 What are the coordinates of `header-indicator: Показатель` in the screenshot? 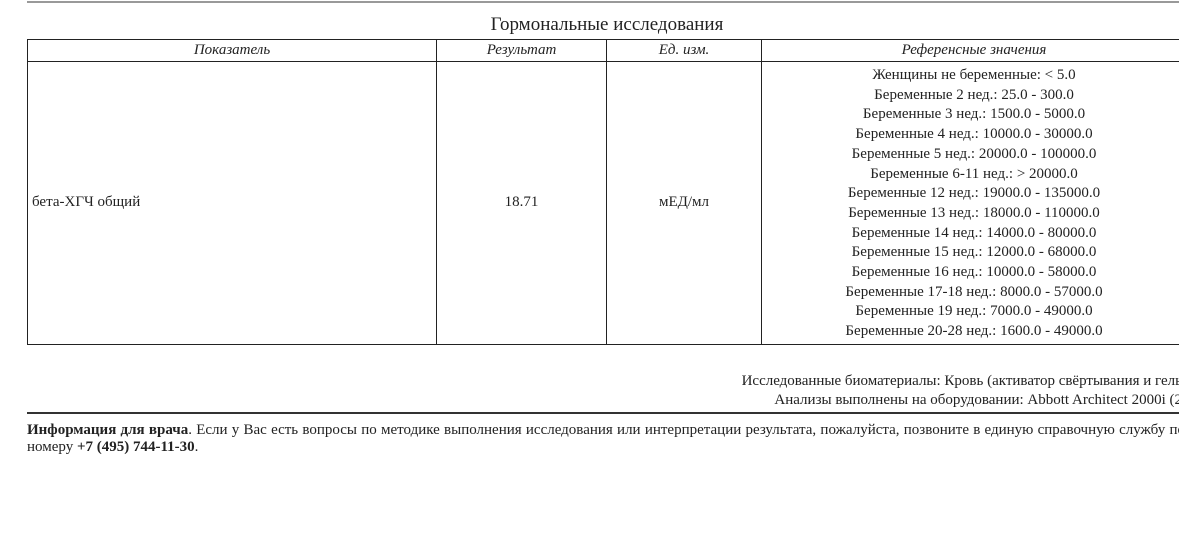 It's located at (232, 50).